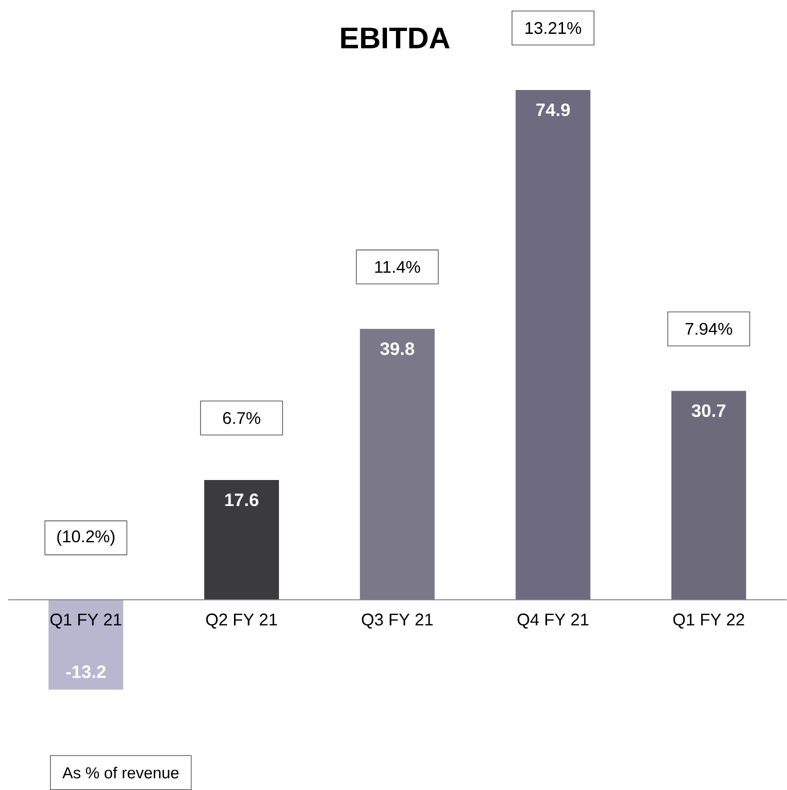 The width and height of the screenshot is (787, 790). Describe the element at coordinates (709, 328) in the screenshot. I see `annotation: 7.94%` at that location.